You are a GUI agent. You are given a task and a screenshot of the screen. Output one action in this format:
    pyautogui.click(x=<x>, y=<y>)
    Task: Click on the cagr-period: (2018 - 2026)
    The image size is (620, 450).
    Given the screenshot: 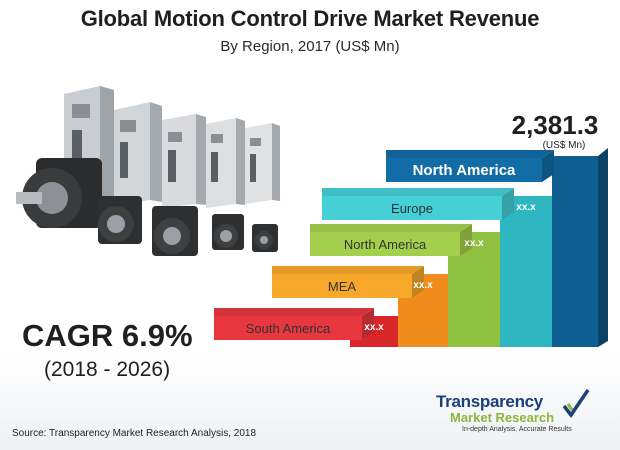 What is the action you would take?
    pyautogui.click(x=107, y=369)
    